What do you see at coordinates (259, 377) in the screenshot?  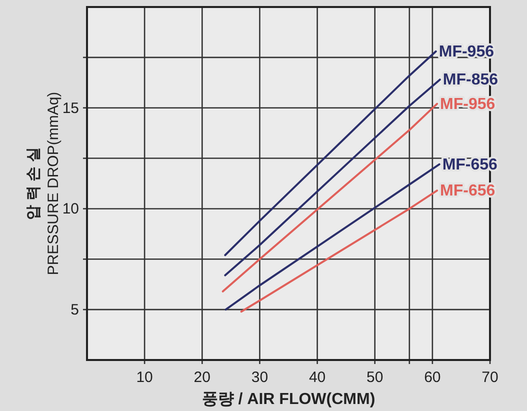 I see `x-tick-label: 30` at bounding box center [259, 377].